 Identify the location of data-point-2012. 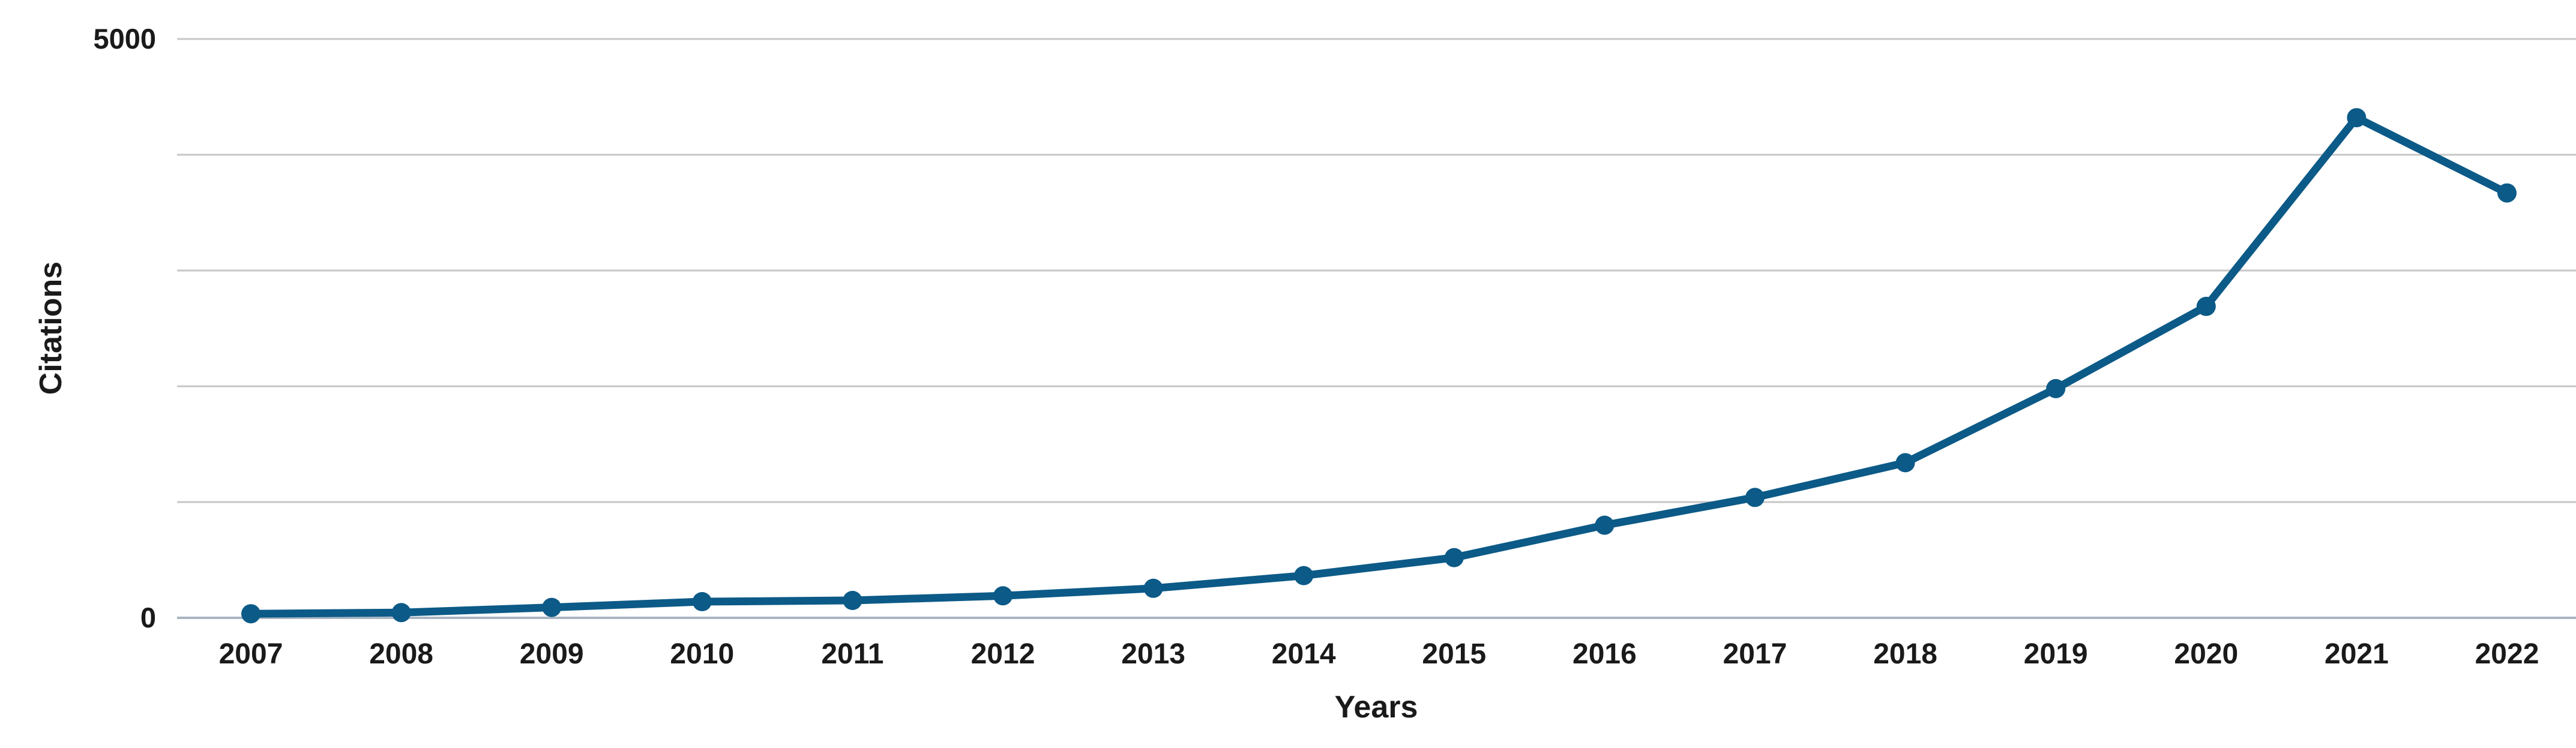
(1003, 596).